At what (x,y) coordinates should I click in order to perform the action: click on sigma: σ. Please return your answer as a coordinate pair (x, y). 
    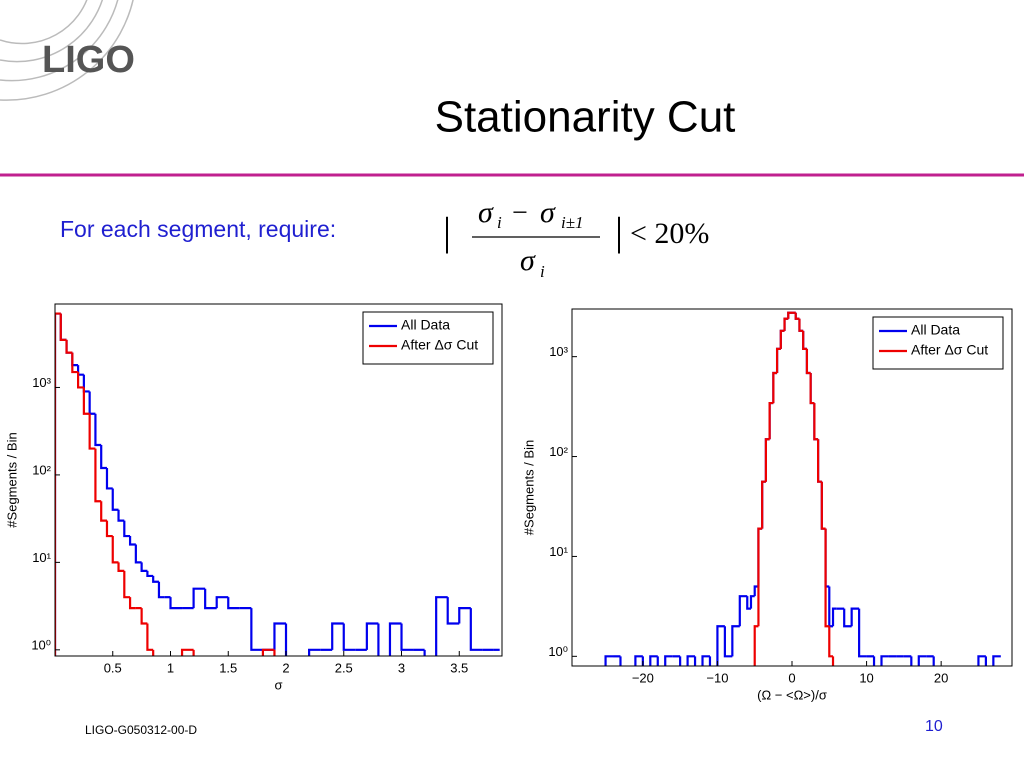
    Looking at the image, I should click on (486, 212).